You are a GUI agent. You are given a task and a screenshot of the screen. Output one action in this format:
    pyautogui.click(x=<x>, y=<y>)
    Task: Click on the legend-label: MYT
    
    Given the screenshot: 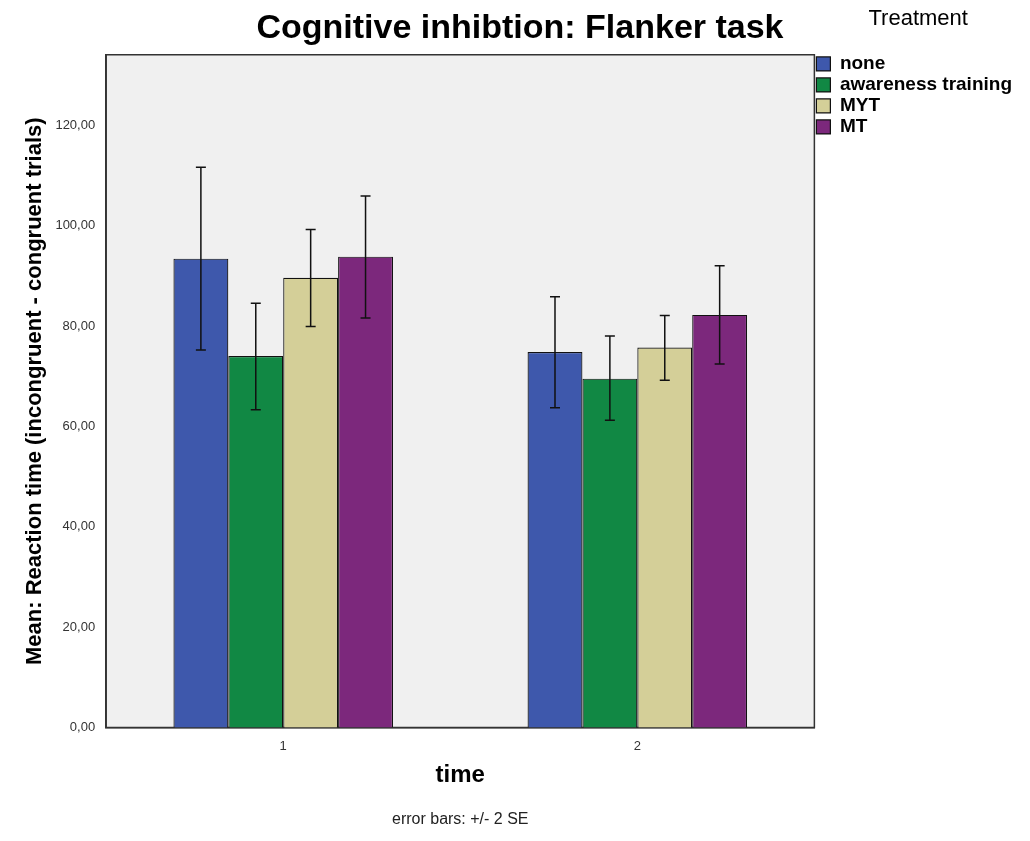 What is the action you would take?
    pyautogui.click(x=860, y=105)
    